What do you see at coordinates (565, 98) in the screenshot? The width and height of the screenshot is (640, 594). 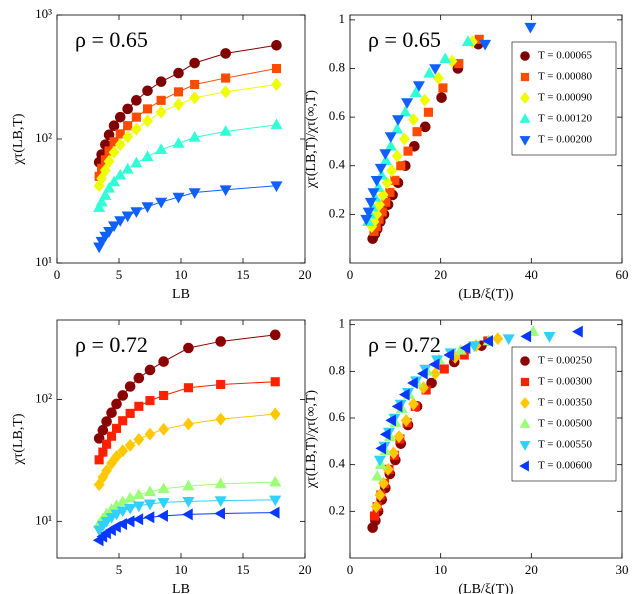 I see `legend-label: T = 0.00090` at bounding box center [565, 98].